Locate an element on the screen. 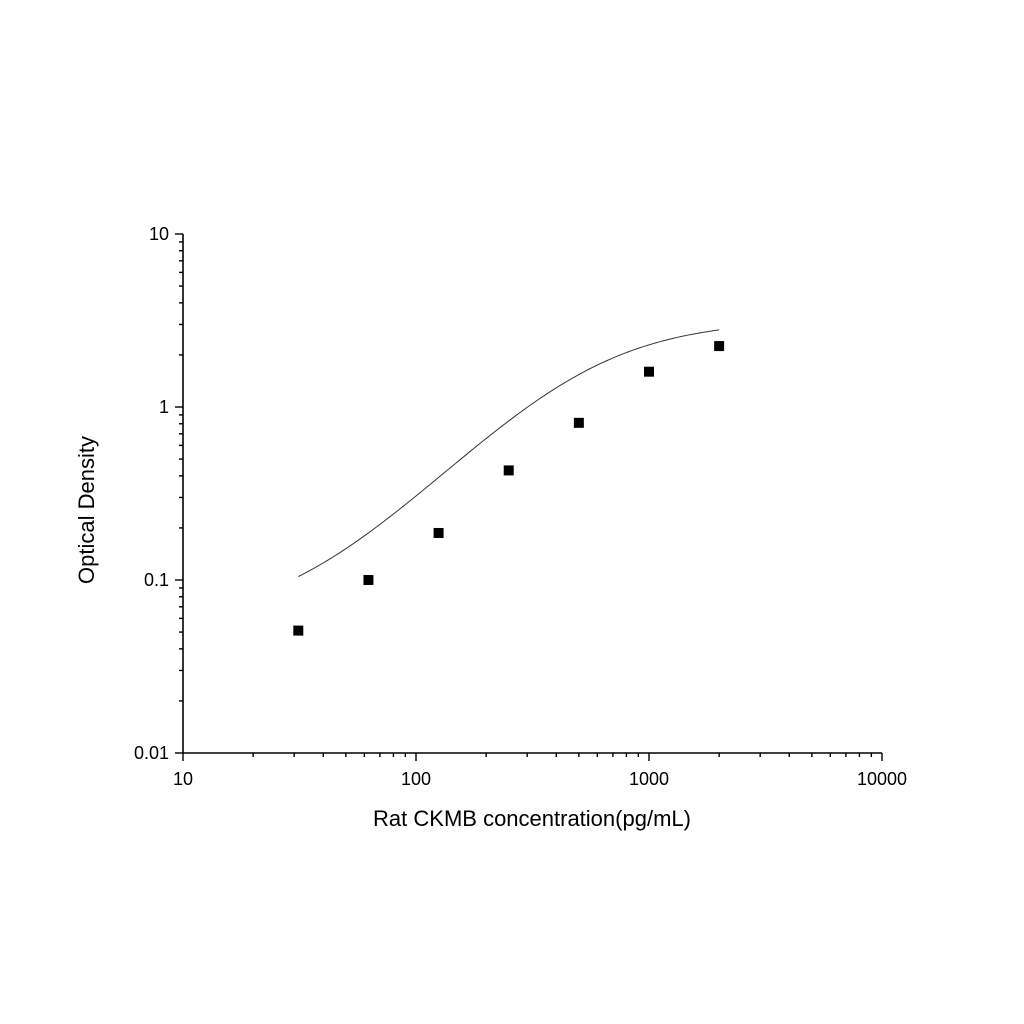 This screenshot has height=1024, width=1024. x-tick-label: 1000 is located at coordinates (649, 779).